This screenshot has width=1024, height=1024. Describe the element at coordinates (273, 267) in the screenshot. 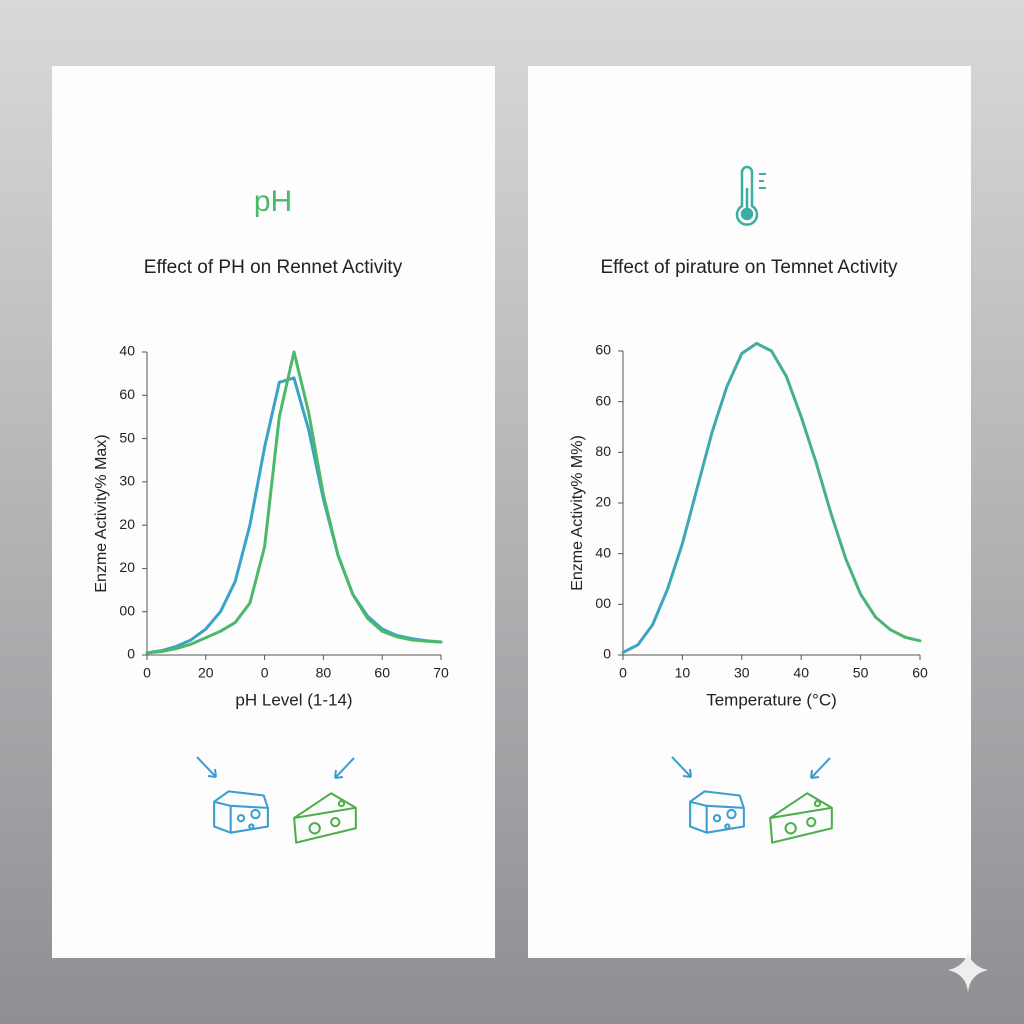

I see `chart-title: Effect of PH on Rennet Activity` at that location.